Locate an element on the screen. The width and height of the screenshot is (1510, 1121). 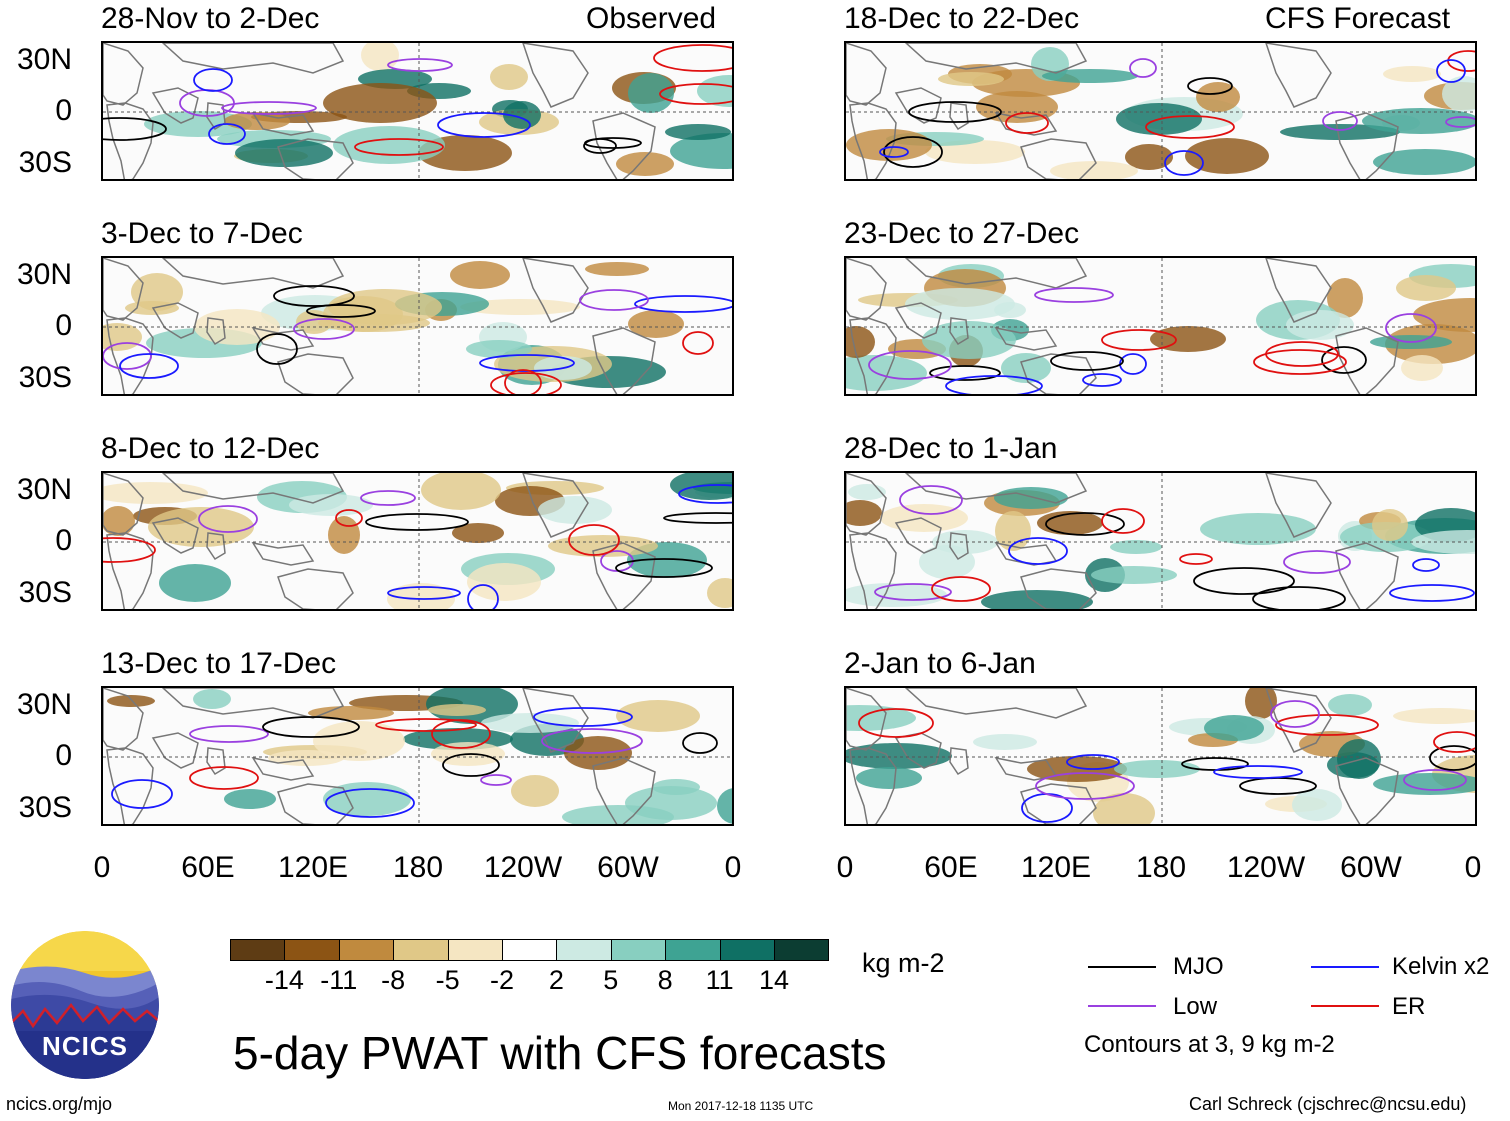
footer-author: Carl Schreck (cjschrec@ncsu.edu) is located at coordinates (1328, 1104).